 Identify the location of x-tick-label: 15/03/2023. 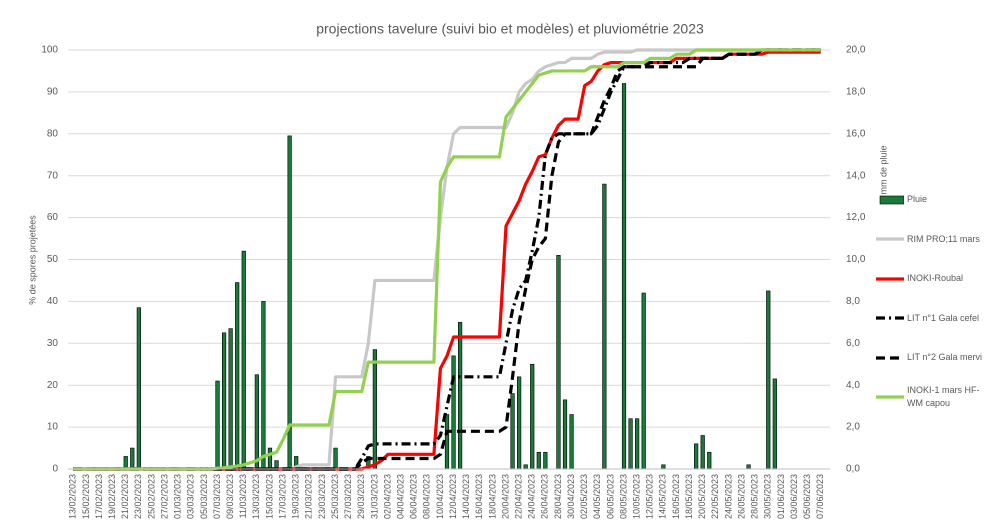
(269, 496).